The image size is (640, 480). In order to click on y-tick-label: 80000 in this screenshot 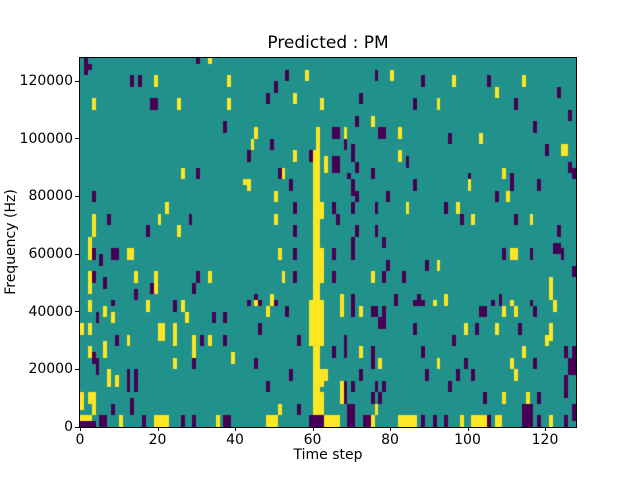, I will do `click(50, 196)`.